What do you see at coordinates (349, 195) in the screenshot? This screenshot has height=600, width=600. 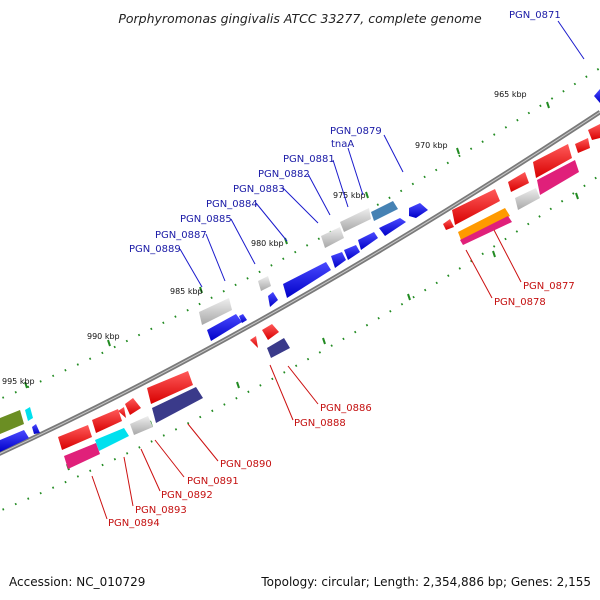 I see `scale-label-975: 975 kbp` at bounding box center [349, 195].